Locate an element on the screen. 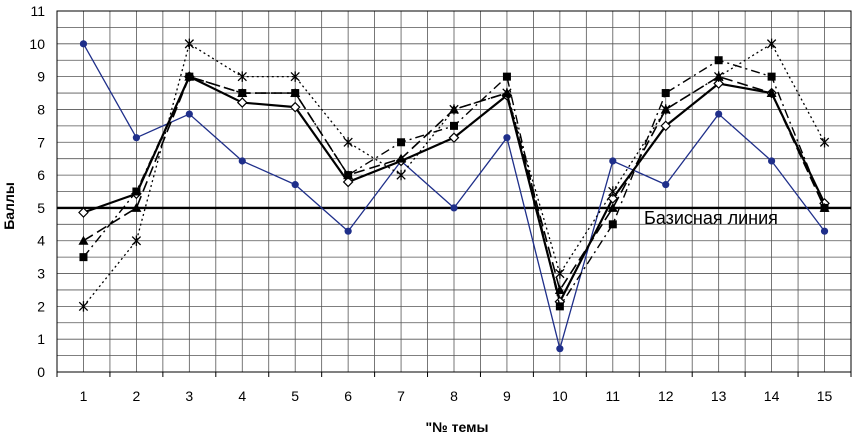 Image resolution: width=860 pixels, height=438 pixels. y-tick-label: 3 is located at coordinates (41, 274).